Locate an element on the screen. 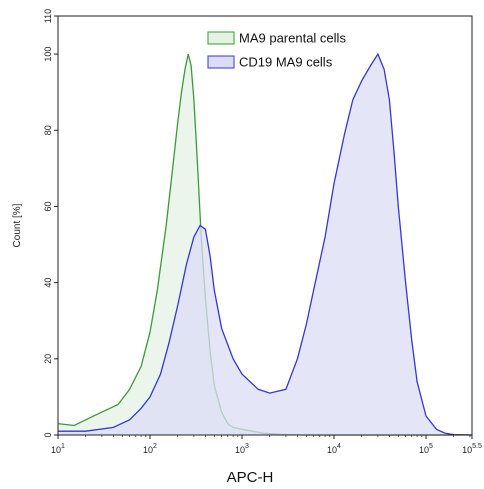  y-axis-label: Count [%] is located at coordinates (17, 225).